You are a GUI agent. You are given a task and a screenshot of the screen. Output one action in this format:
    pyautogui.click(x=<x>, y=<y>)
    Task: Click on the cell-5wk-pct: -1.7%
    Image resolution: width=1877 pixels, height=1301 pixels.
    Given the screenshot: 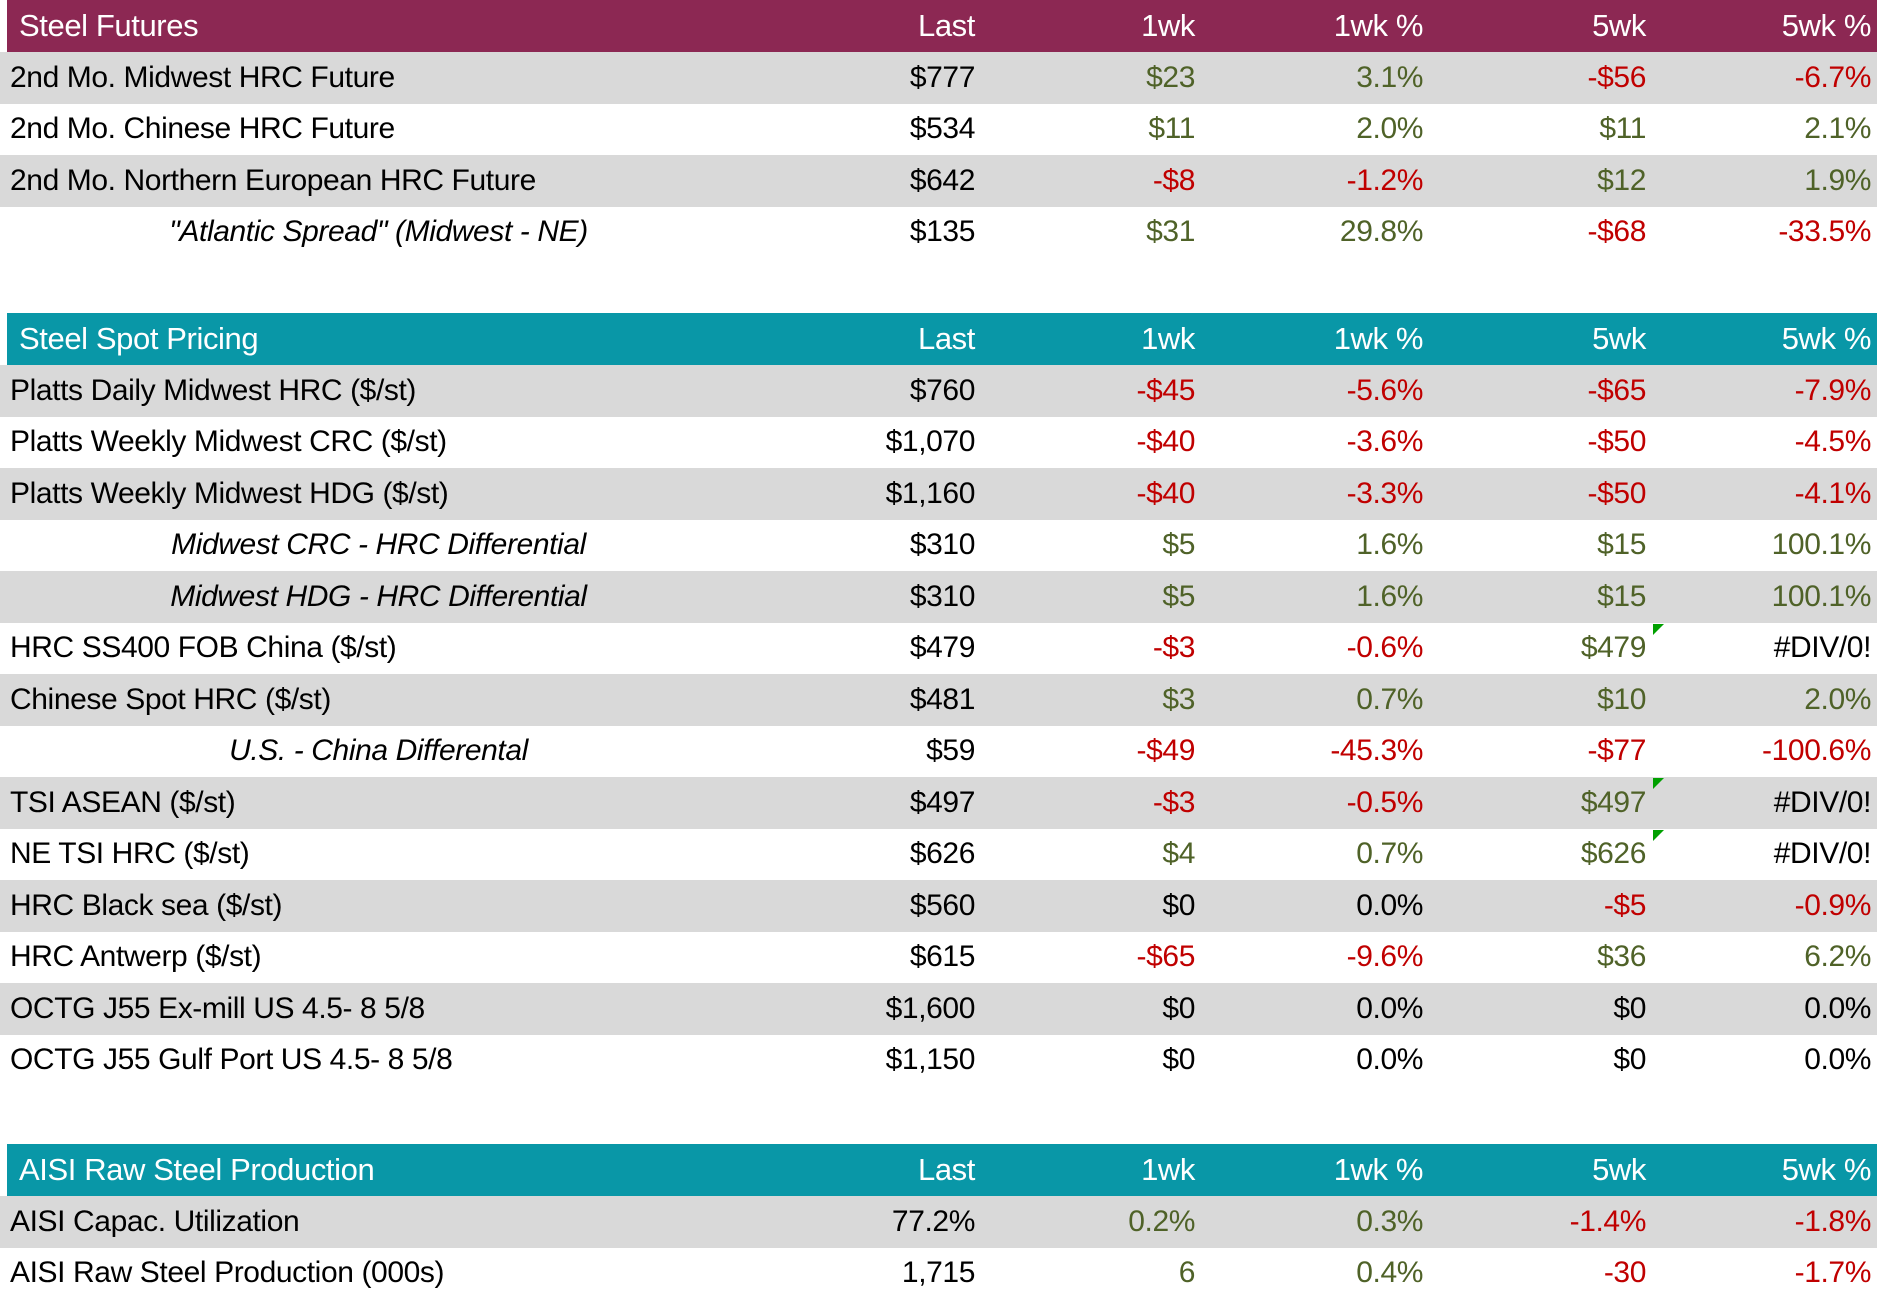 What is the action you would take?
    pyautogui.click(x=1764, y=1274)
    